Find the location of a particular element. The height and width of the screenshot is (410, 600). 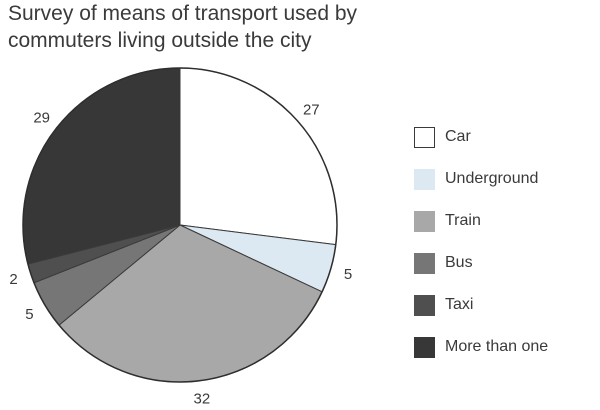

legend-swatch-taxi is located at coordinates (424, 305).